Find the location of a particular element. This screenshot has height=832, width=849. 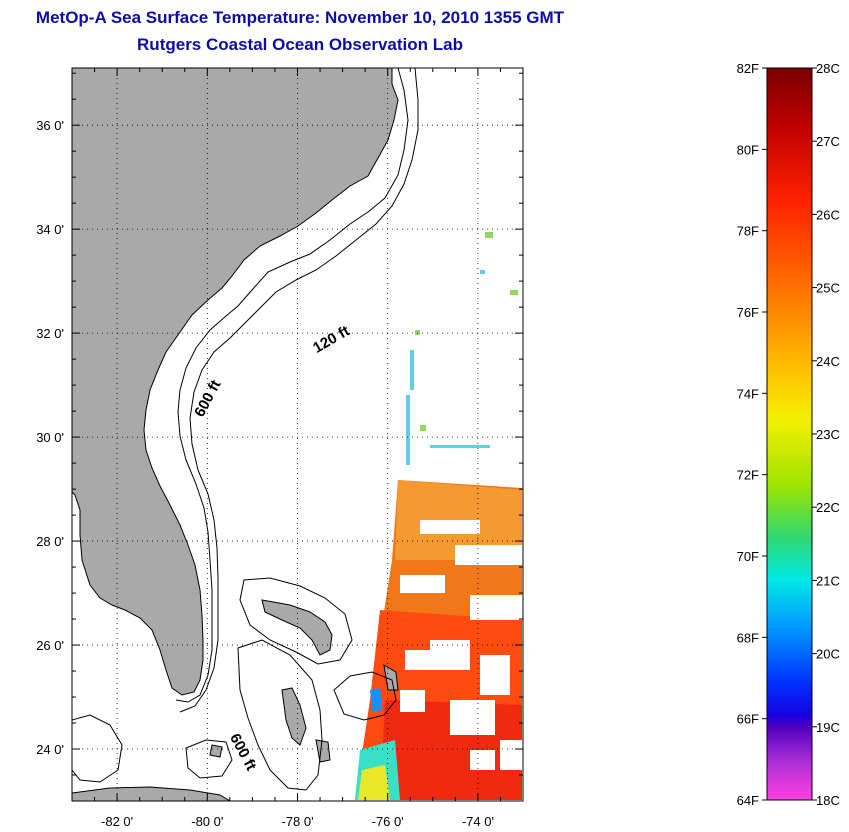

colorbar-f-label: 78F is located at coordinates (748, 231).